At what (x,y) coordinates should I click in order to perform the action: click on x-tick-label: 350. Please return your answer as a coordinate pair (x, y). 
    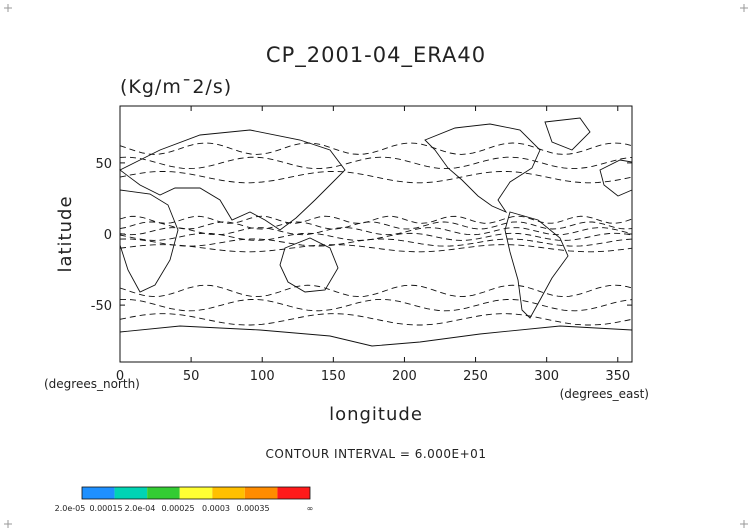
    Looking at the image, I should click on (617, 376).